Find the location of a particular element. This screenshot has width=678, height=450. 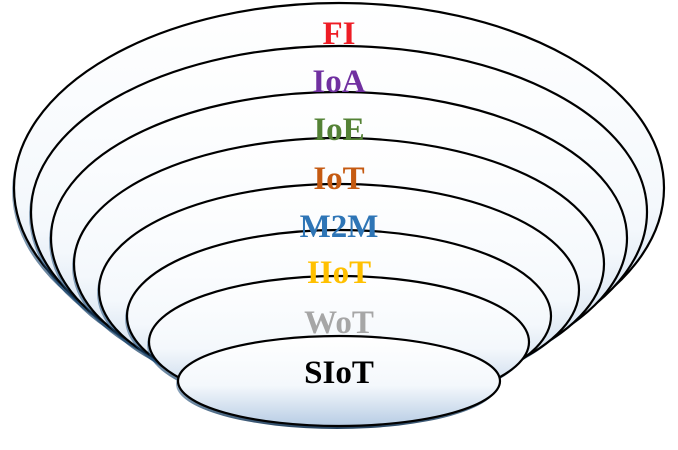

label-ioa: IoA is located at coordinates (338, 82).